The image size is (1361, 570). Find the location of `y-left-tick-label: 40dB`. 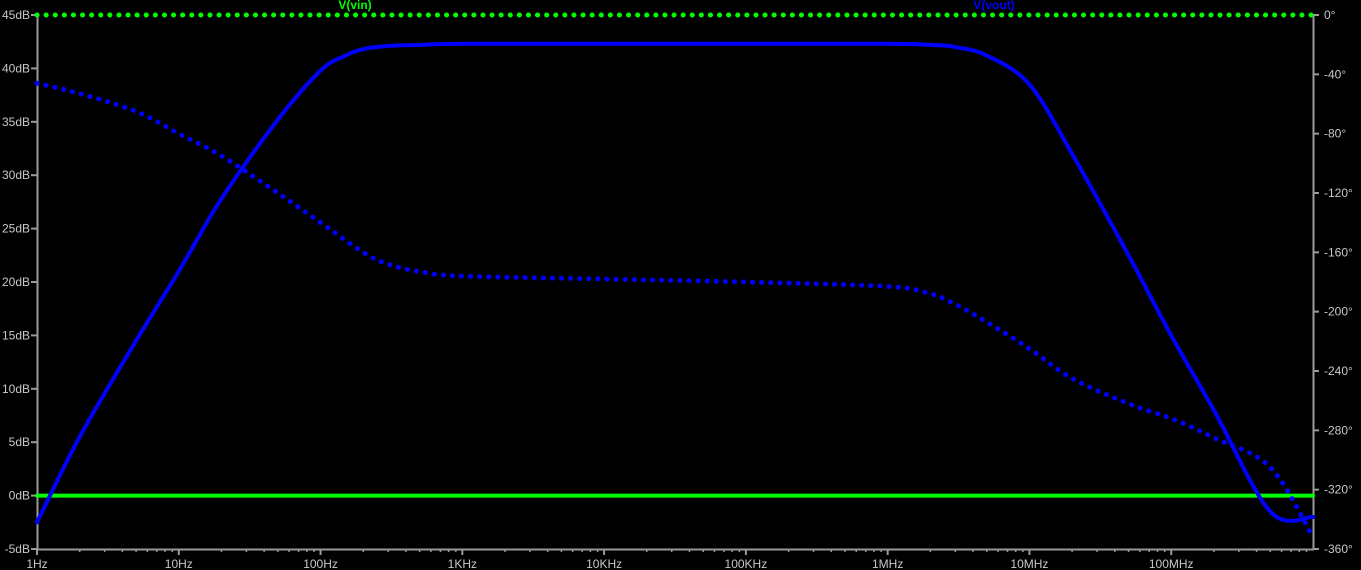

y-left-tick-label: 40dB is located at coordinates (16, 68).